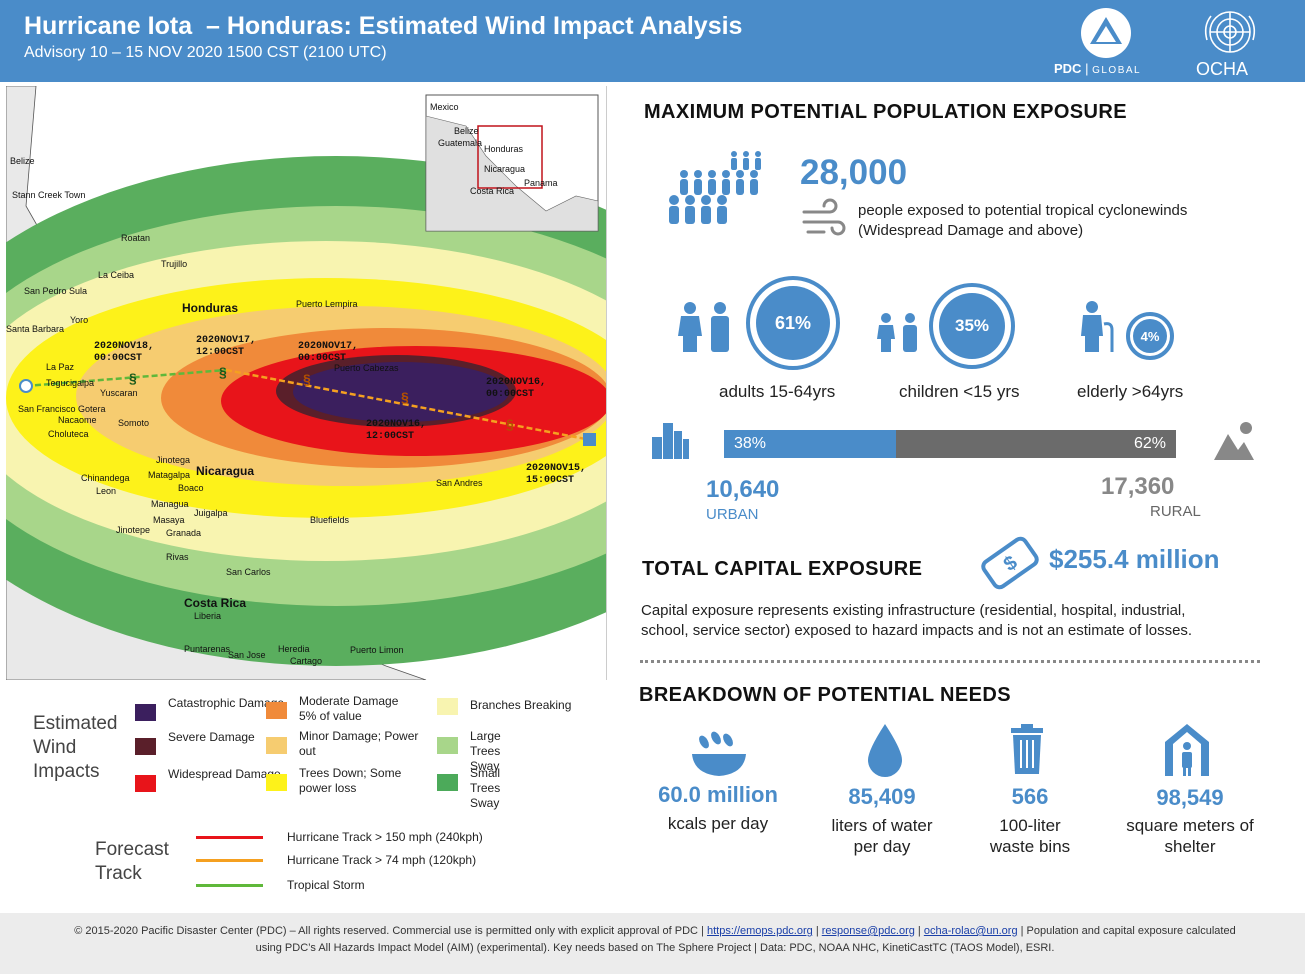  Describe the element at coordinates (1027, 749) in the screenshot. I see `waste-bin-icon` at that location.